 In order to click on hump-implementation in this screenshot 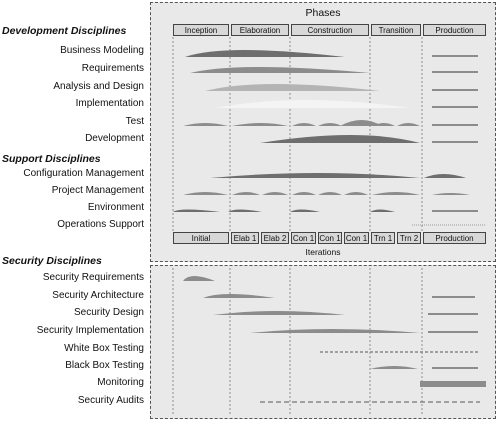, I will do `click(312, 104)`.